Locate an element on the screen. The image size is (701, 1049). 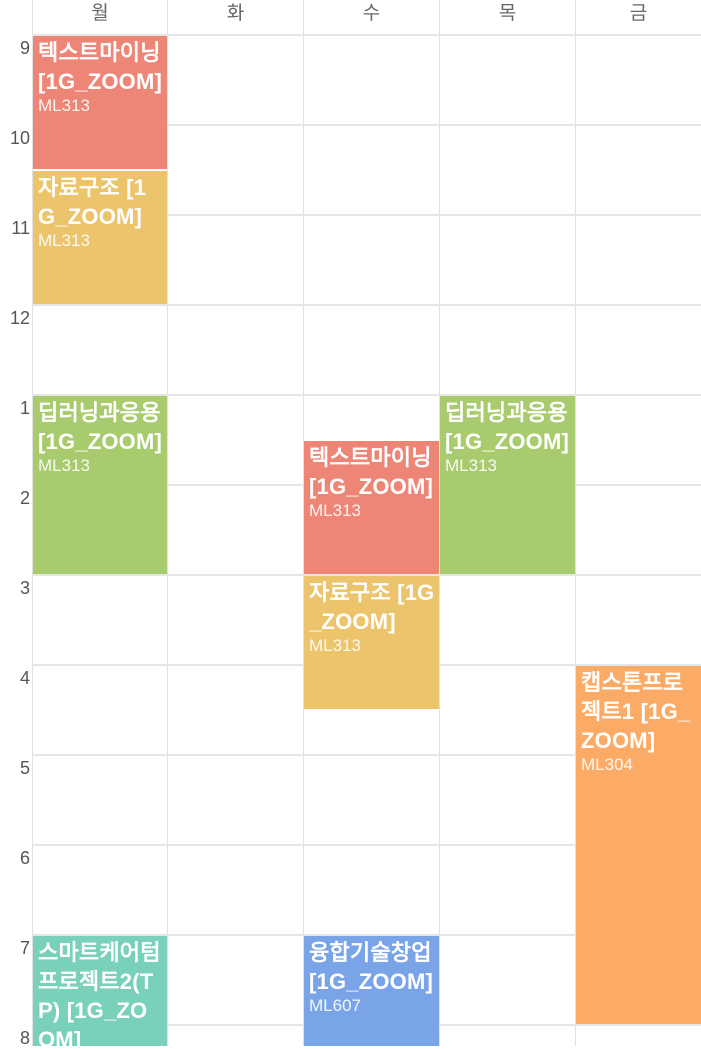
hour-label: 1 is located at coordinates (24, 408).